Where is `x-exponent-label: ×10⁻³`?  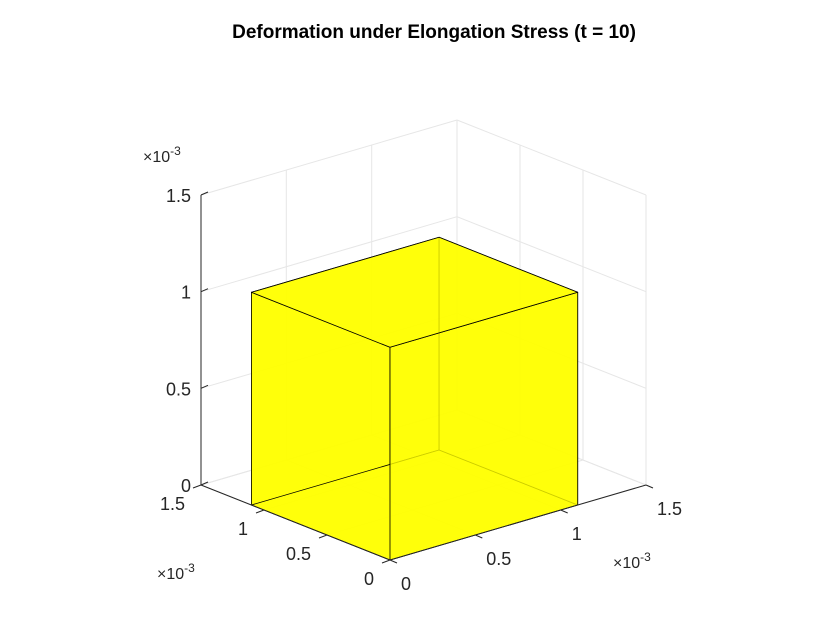
x-exponent-label: ×10⁻³ is located at coordinates (632, 561).